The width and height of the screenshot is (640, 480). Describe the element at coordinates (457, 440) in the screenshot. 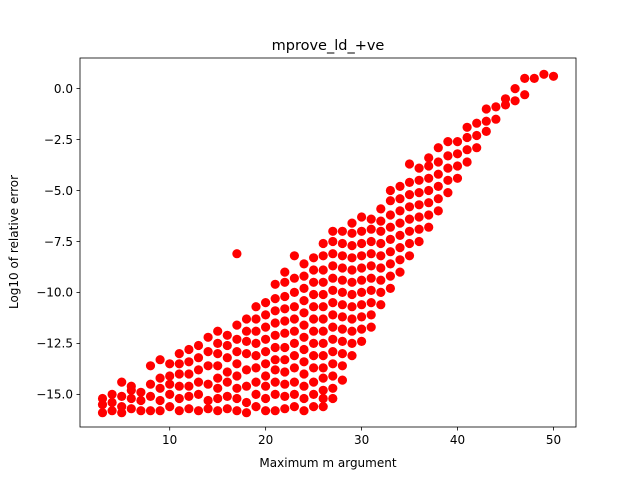

I see `x-tick-label: 40` at that location.